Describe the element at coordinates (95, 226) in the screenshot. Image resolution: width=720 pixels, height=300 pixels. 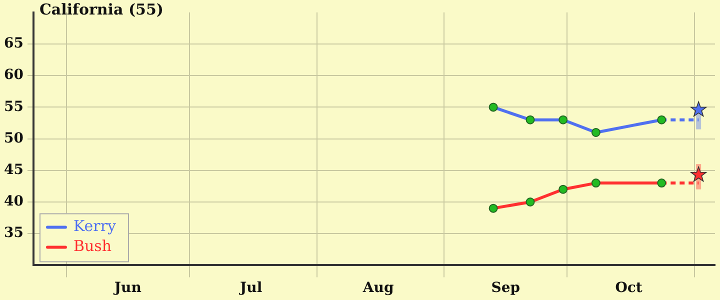
I see `legend-label: Kerry` at that location.